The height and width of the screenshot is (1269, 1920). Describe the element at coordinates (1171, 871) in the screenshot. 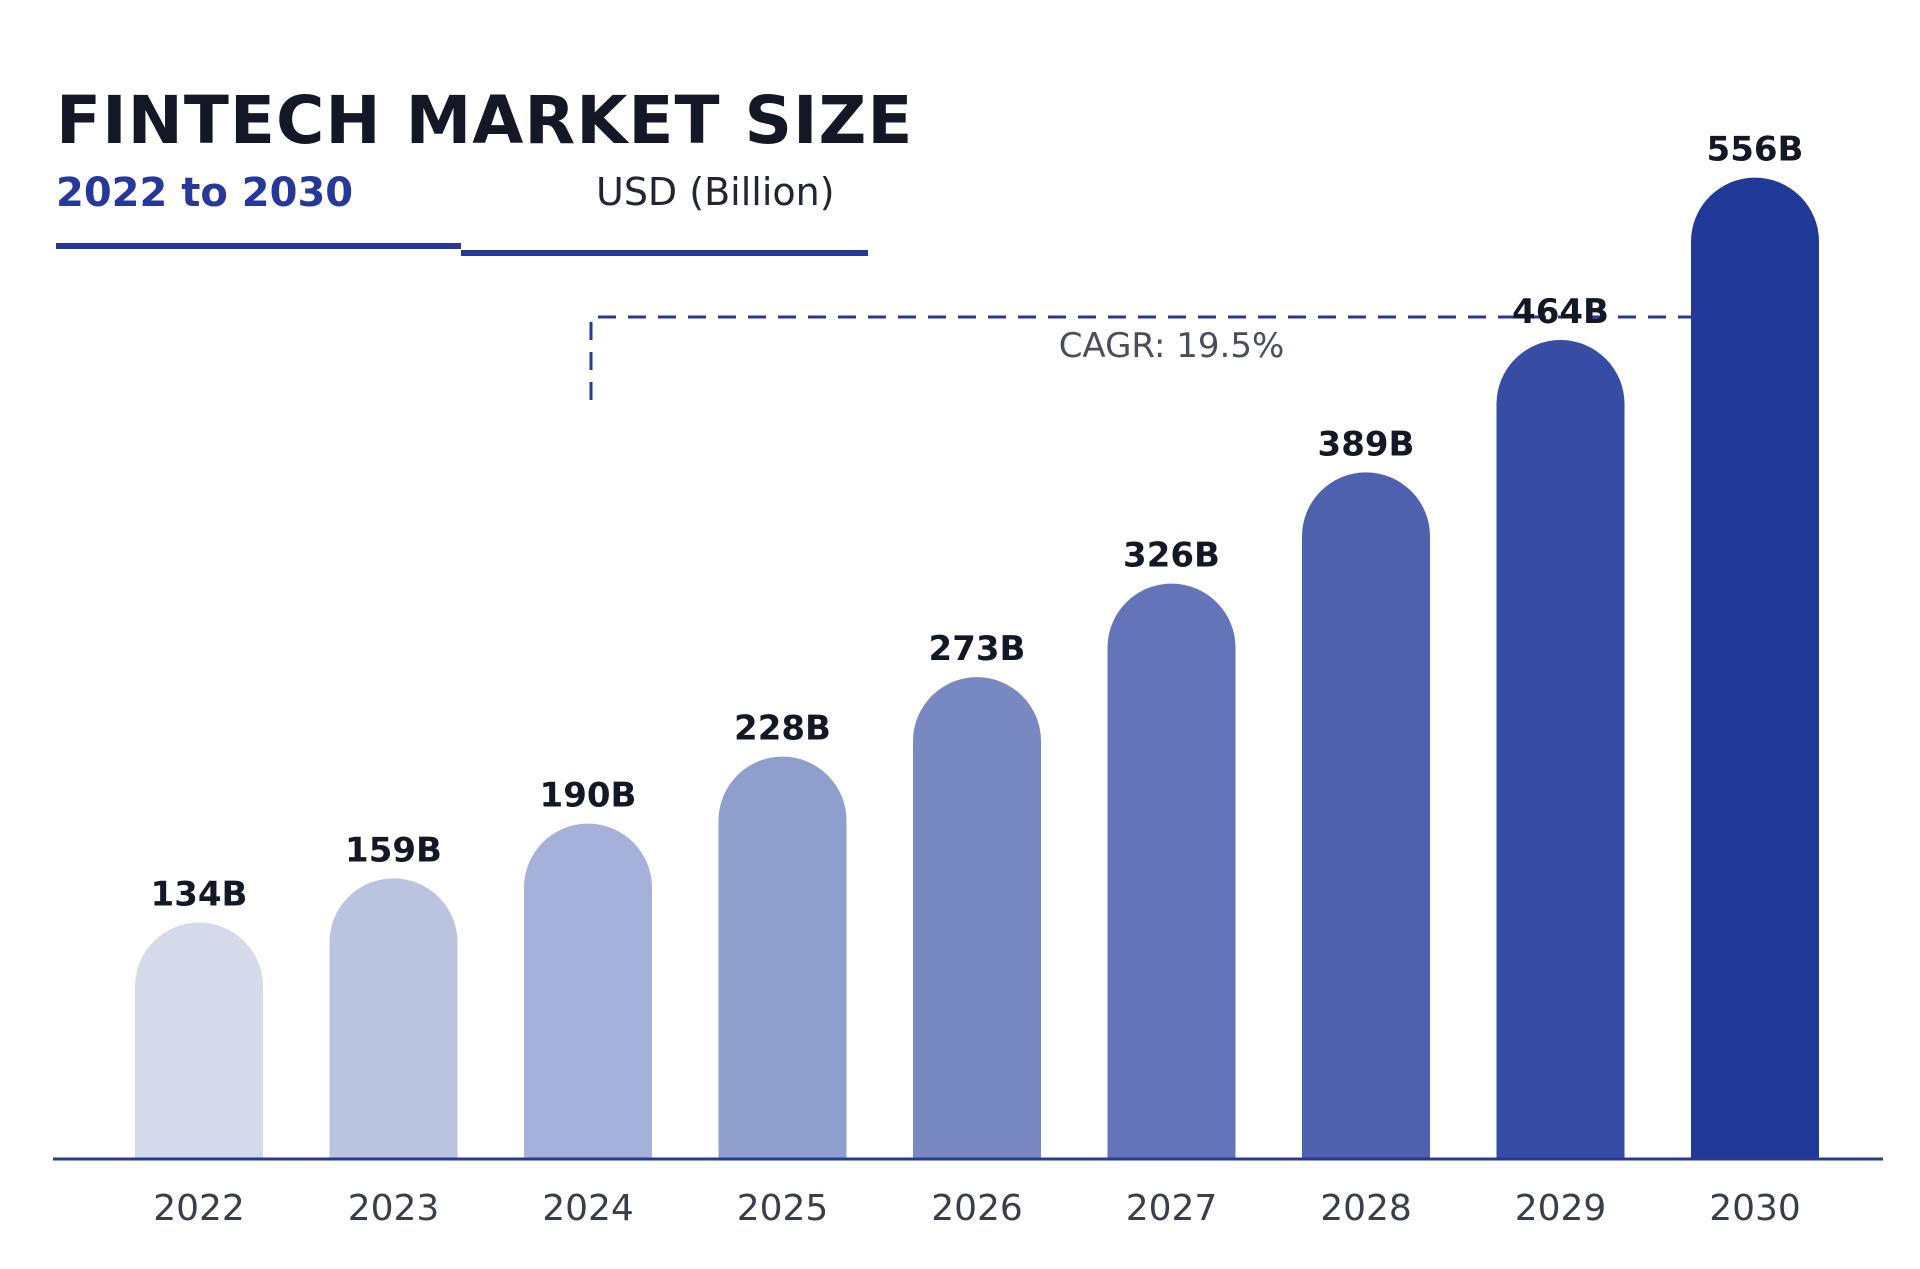

I see `bar-2027` at that location.